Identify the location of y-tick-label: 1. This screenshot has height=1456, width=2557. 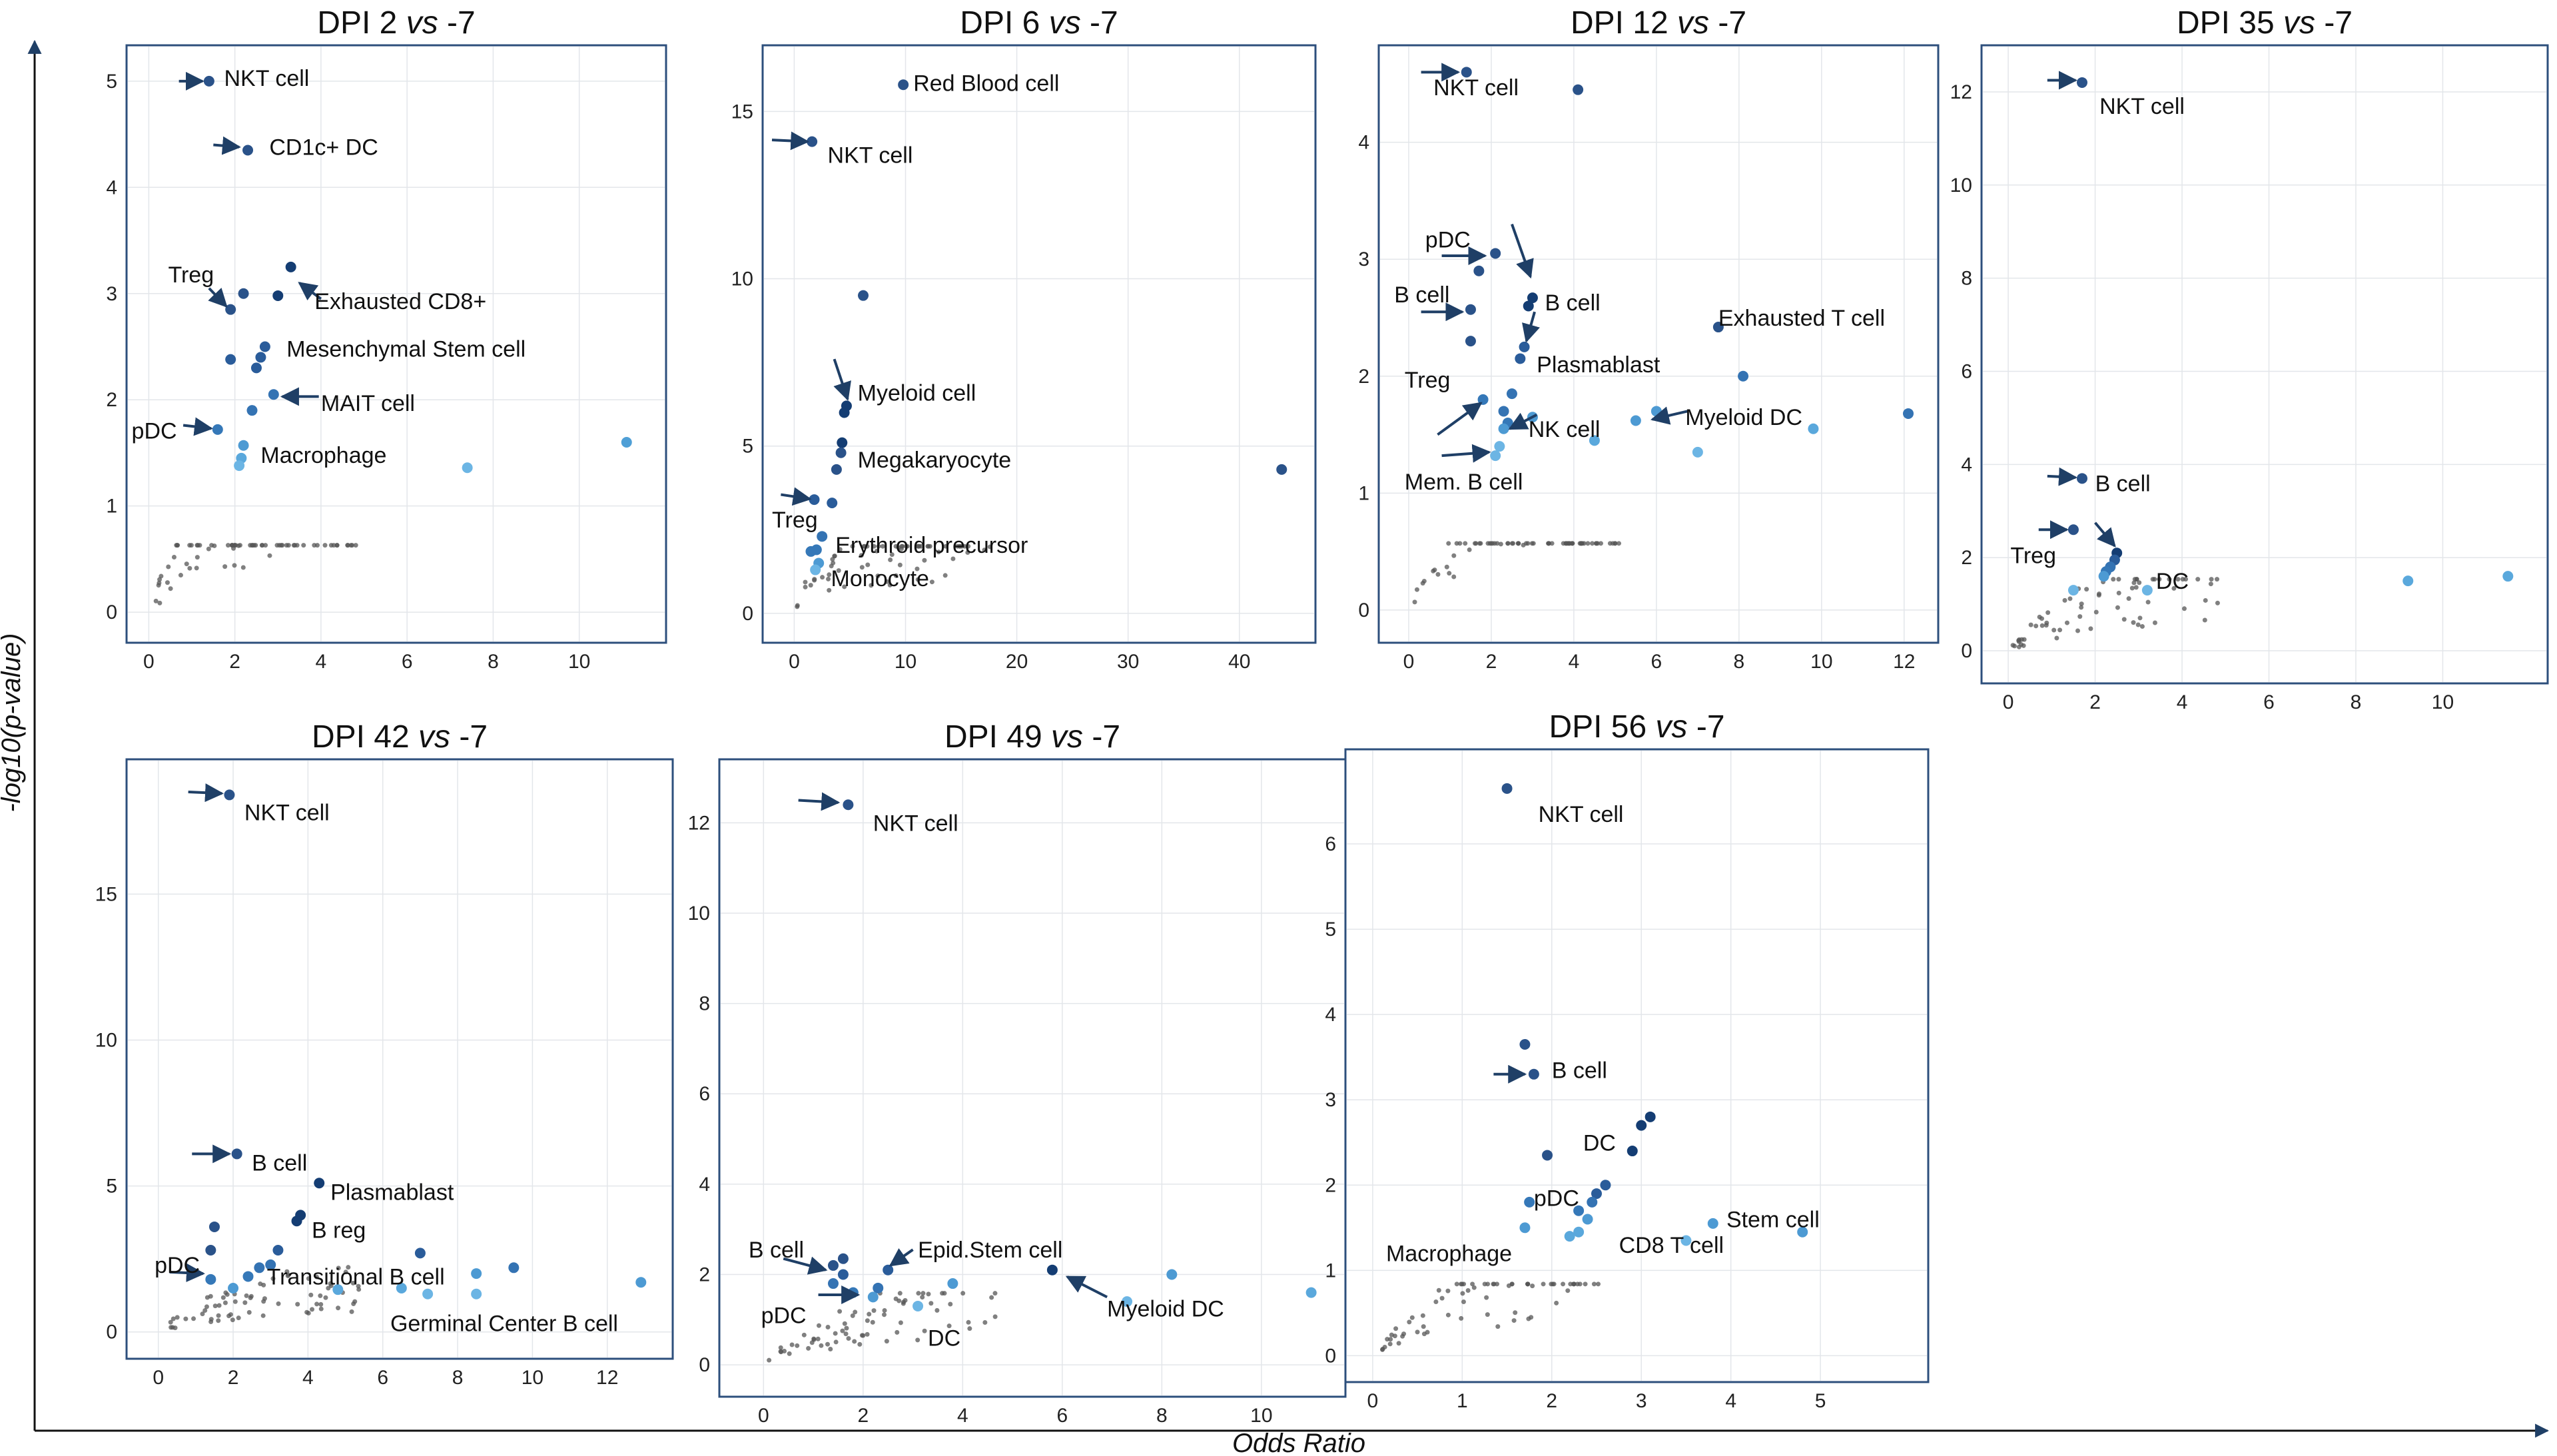
(1363, 493).